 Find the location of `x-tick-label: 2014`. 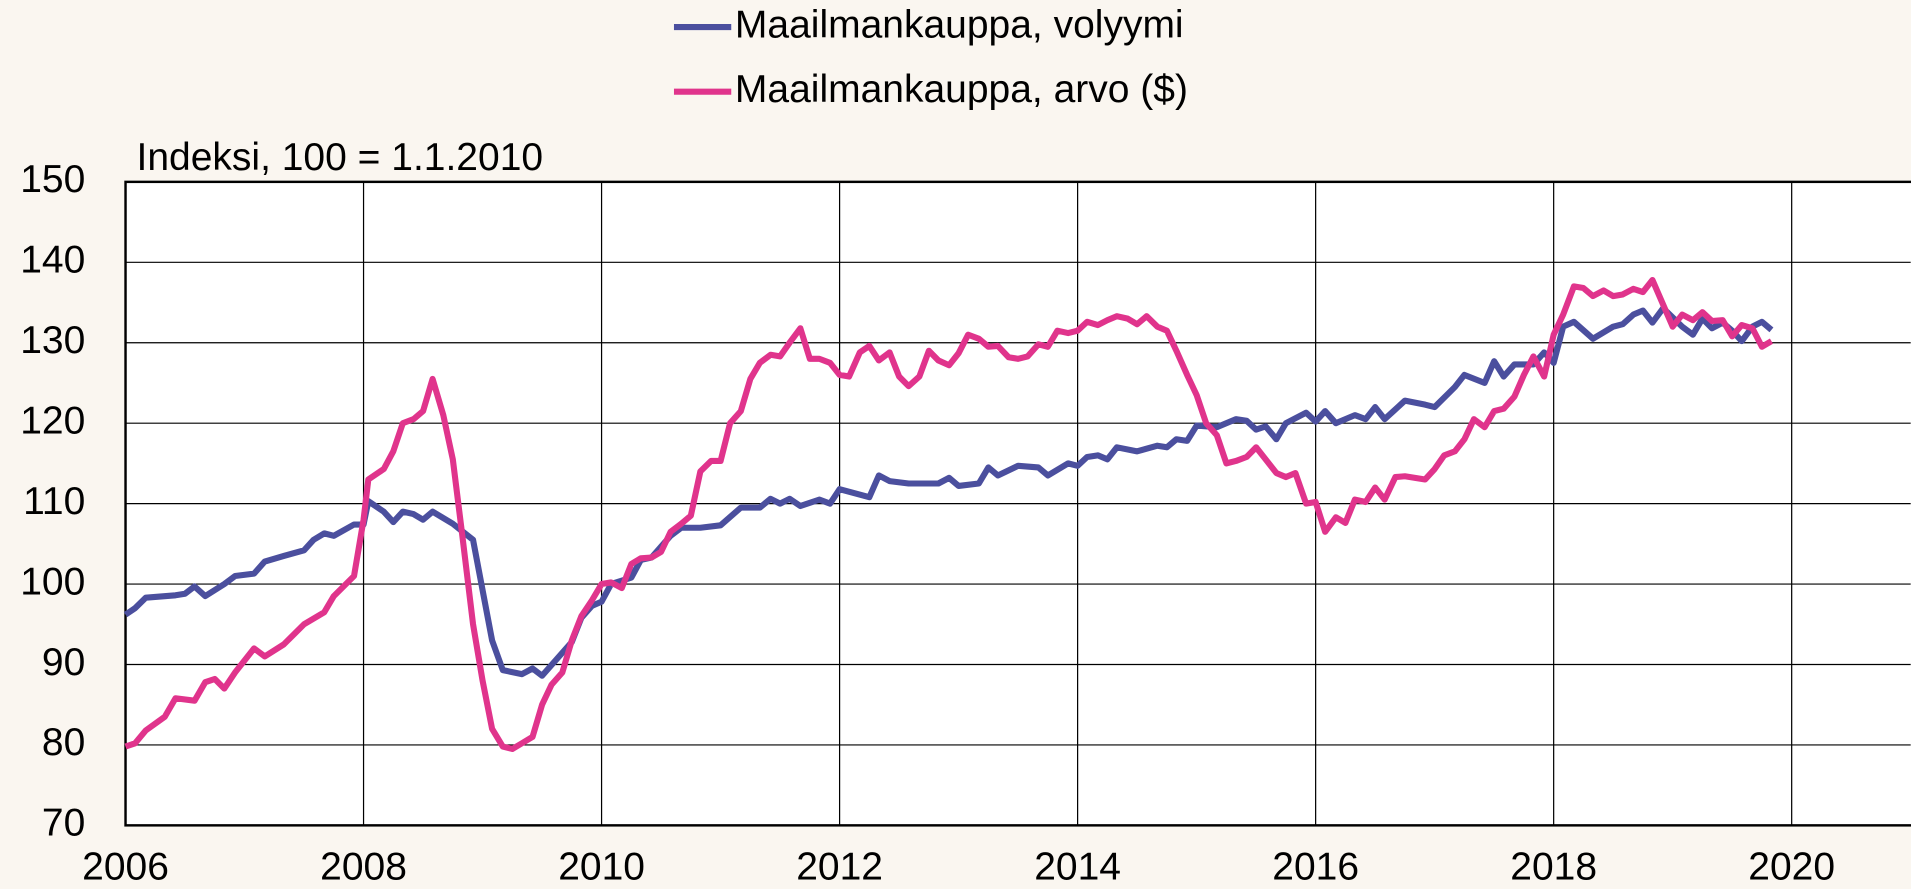

x-tick-label: 2014 is located at coordinates (1077, 867).